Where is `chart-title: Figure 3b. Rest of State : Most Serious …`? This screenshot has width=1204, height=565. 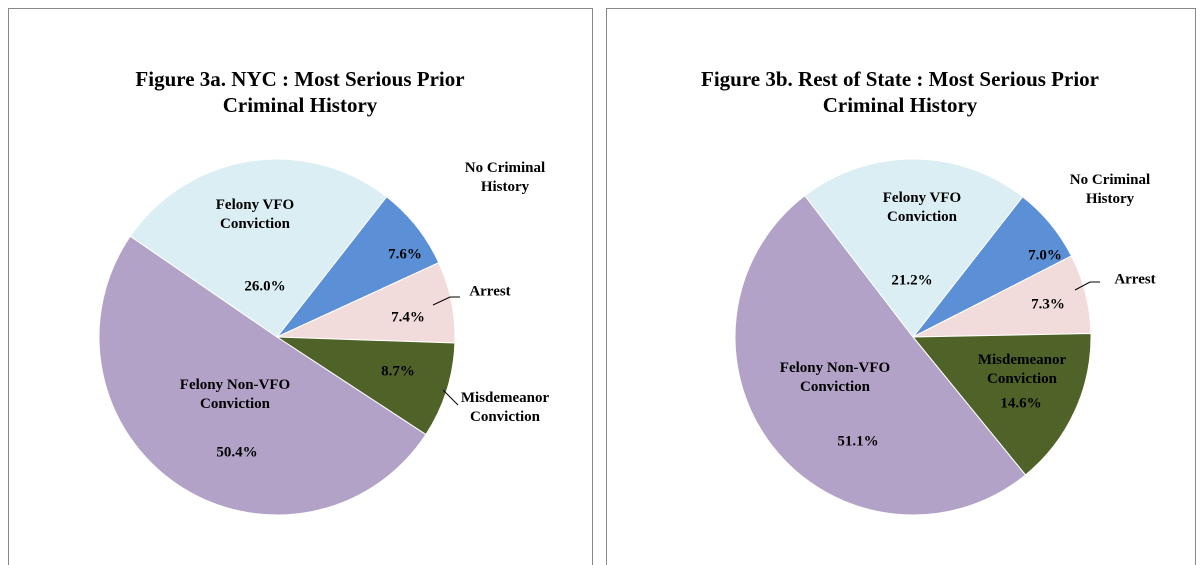 chart-title: Figure 3b. Rest of State : Most Serious … is located at coordinates (900, 92).